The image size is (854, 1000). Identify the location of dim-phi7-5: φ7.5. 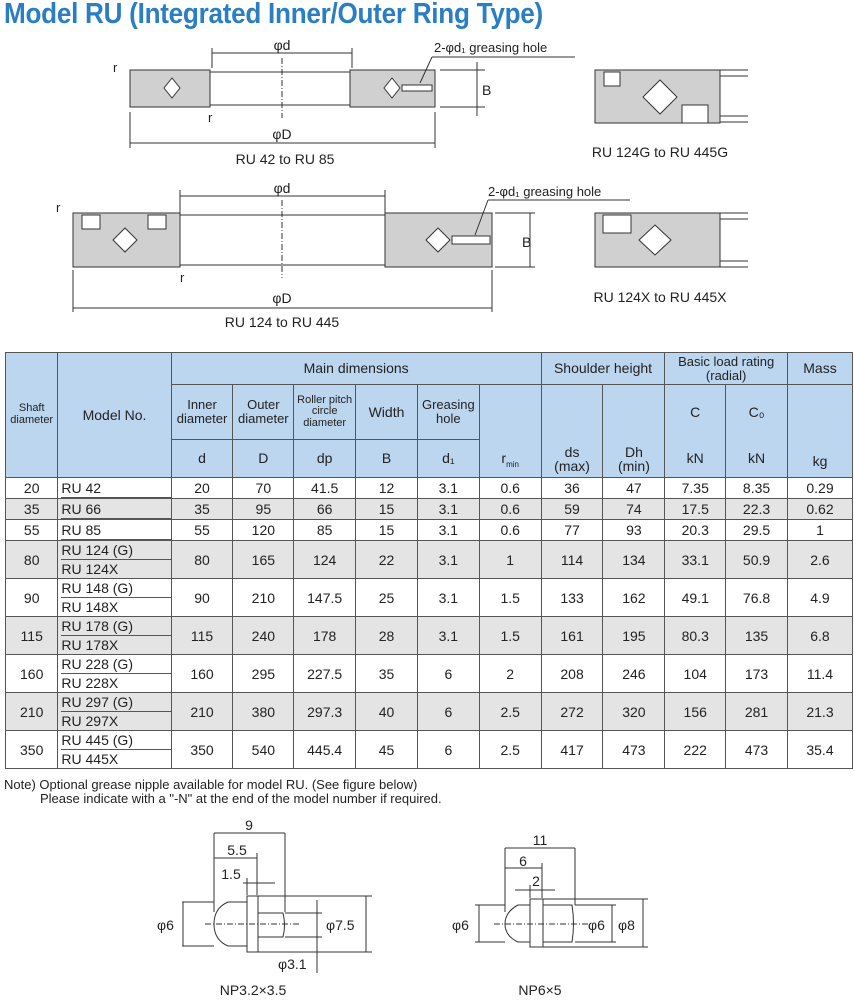
(340, 925).